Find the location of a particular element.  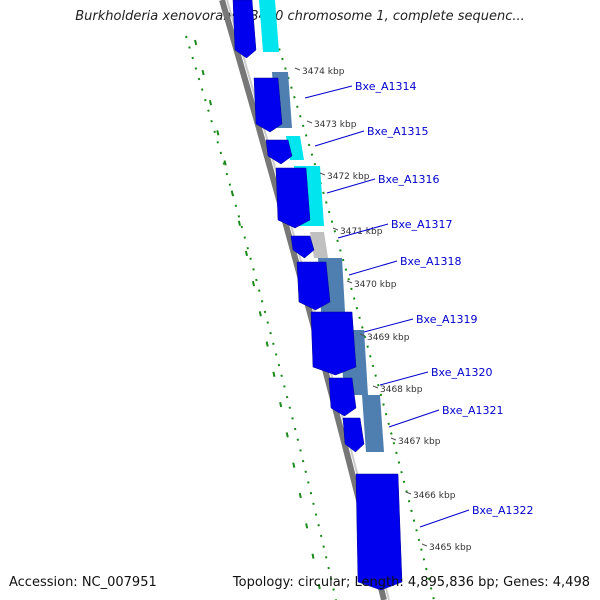

tick-label: 3466 kbp is located at coordinates (434, 496).